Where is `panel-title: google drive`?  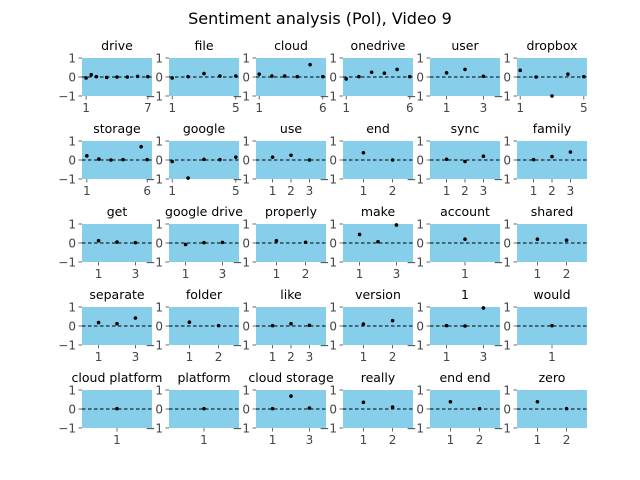
panel-title: google drive is located at coordinates (204, 211).